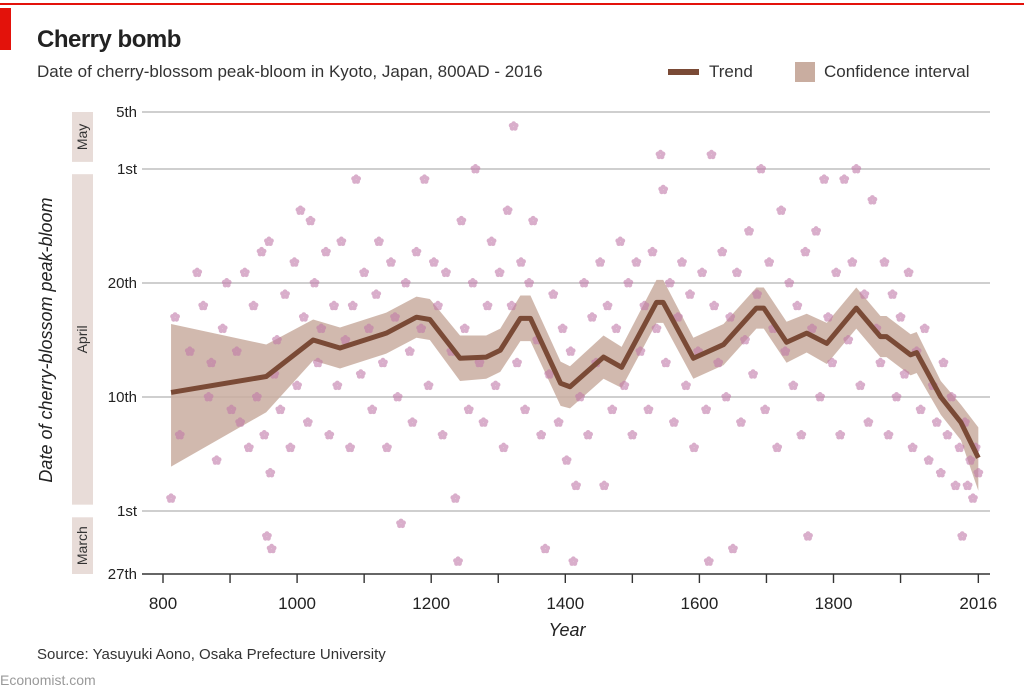 The width and height of the screenshot is (1024, 697). I want to click on x-tick-label: 1800, so click(834, 603).